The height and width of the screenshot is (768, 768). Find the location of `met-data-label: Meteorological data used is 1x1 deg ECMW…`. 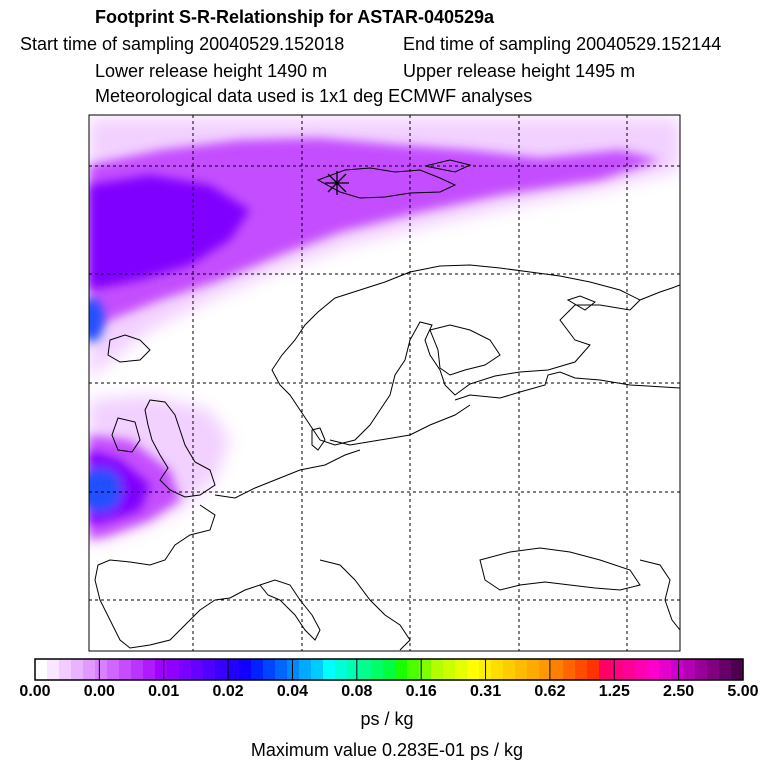

met-data-label: Meteorological data used is 1x1 deg ECMW… is located at coordinates (314, 96).